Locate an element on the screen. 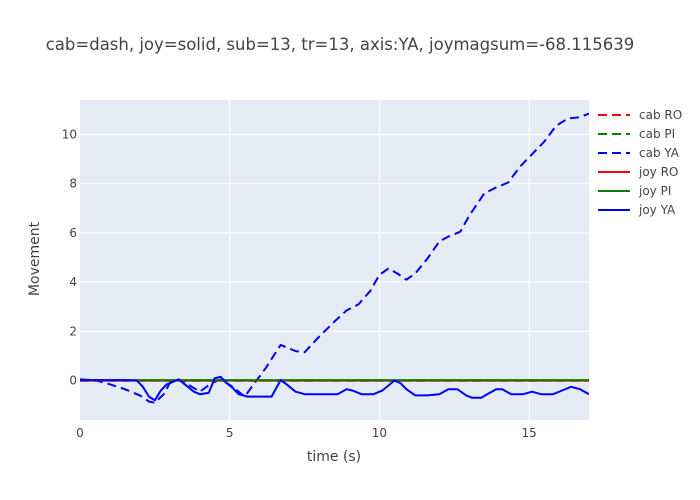 Image resolution: width=700 pixels, height=500 pixels. y-tick-label: 0 is located at coordinates (73, 381).